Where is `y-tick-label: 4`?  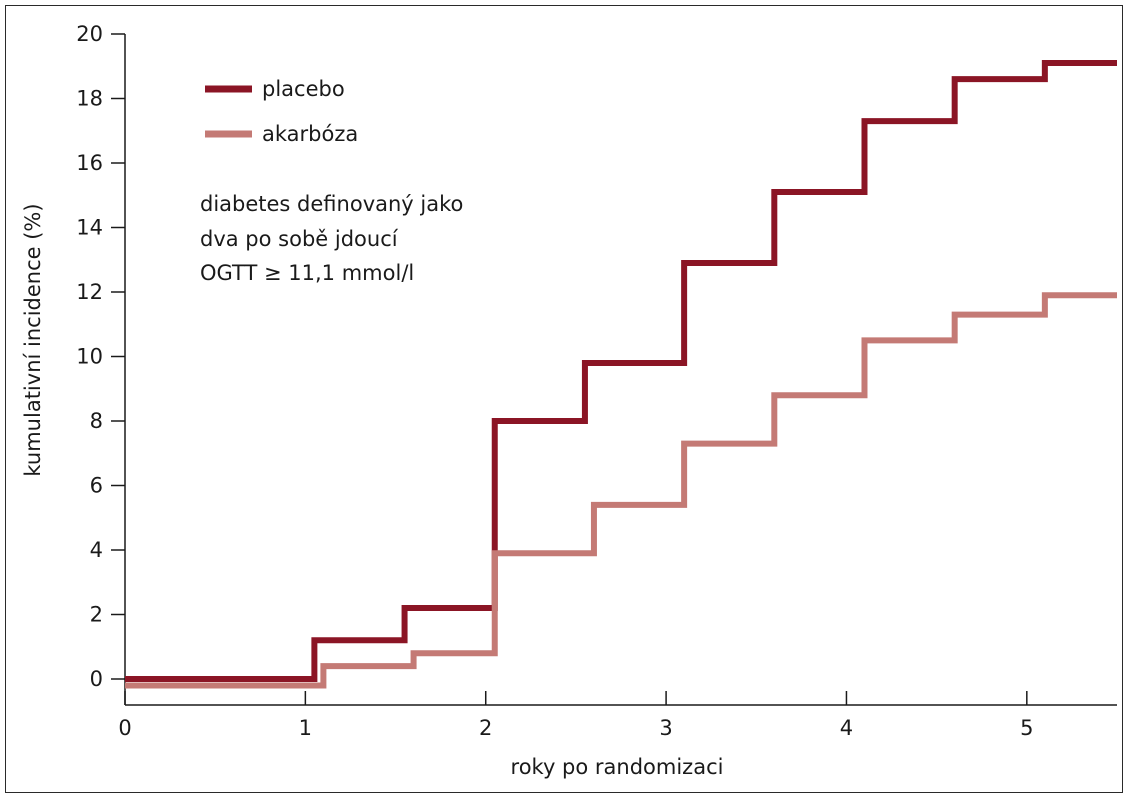
y-tick-label: 4 is located at coordinates (96, 550).